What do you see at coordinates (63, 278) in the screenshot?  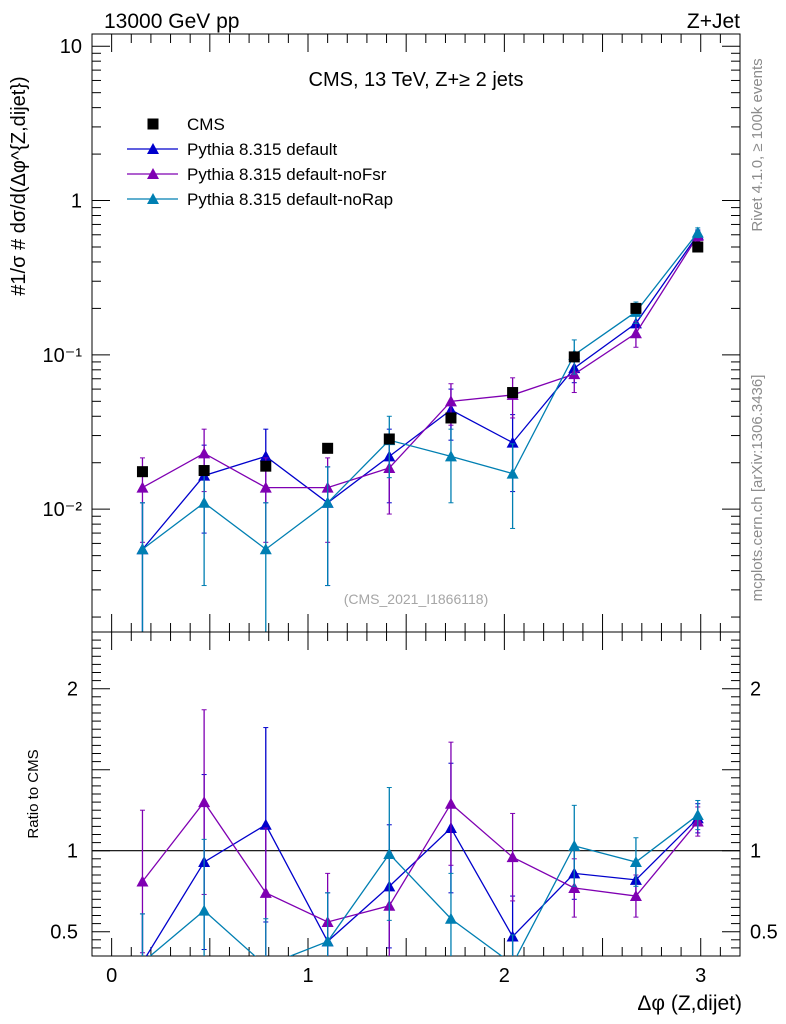 I see `main-y-tick-labels: 10⁻² 10⁻¹ 1 10` at bounding box center [63, 278].